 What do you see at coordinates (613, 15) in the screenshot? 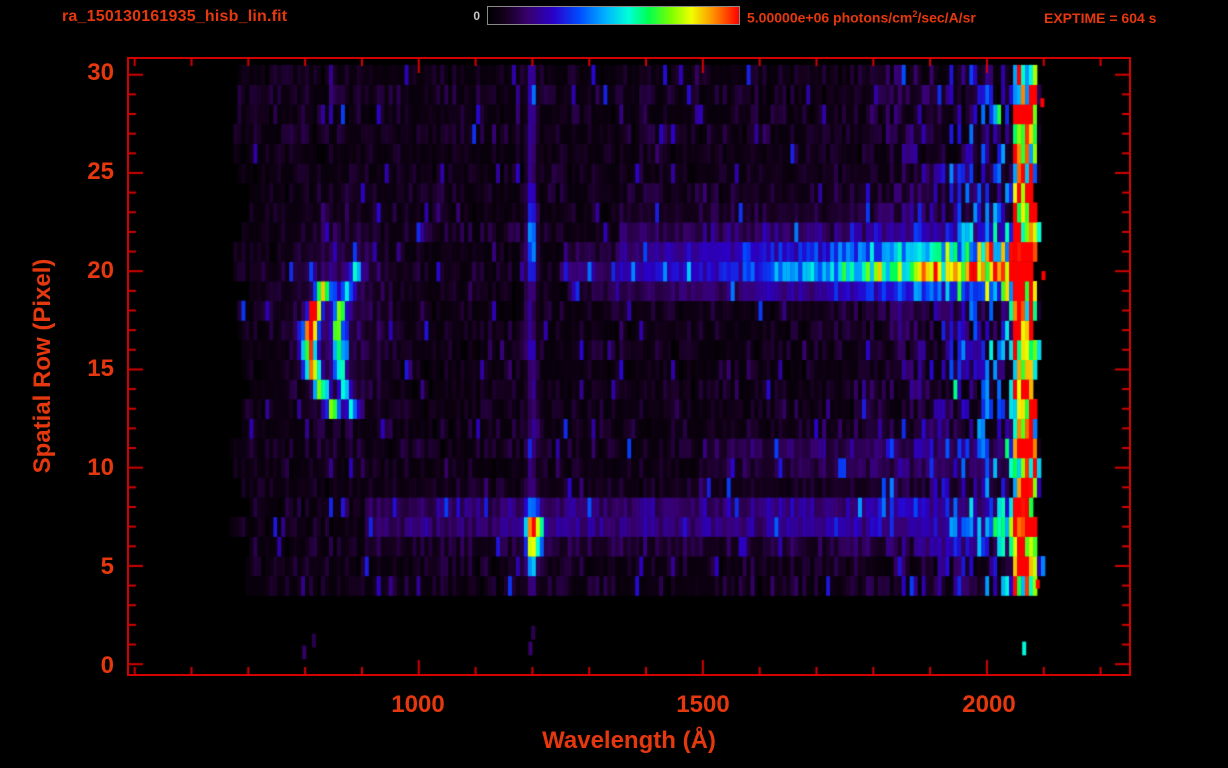
I see `colorbar-gradient` at bounding box center [613, 15].